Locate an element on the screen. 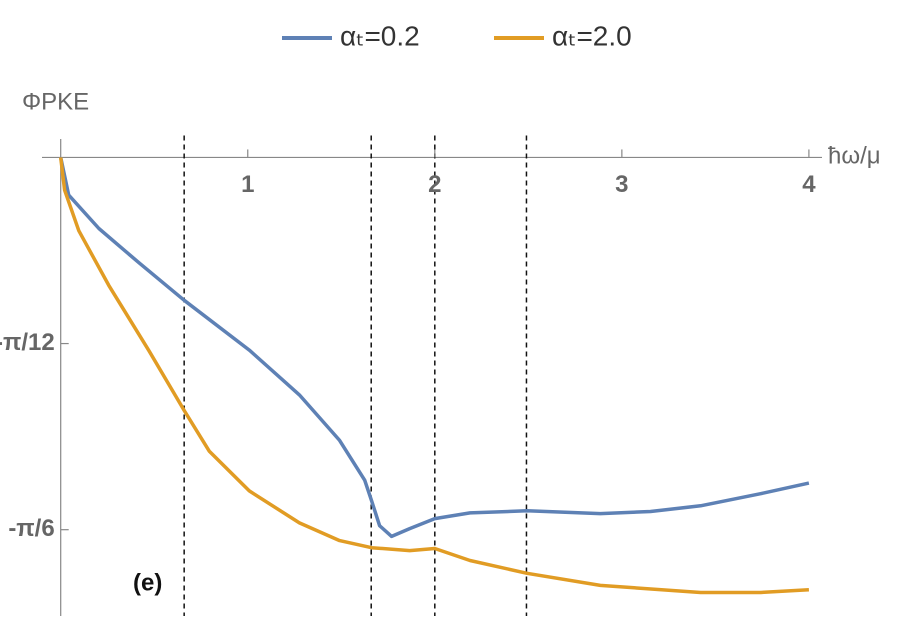 The width and height of the screenshot is (910, 620). x-tick-label: 1 is located at coordinates (247, 184).